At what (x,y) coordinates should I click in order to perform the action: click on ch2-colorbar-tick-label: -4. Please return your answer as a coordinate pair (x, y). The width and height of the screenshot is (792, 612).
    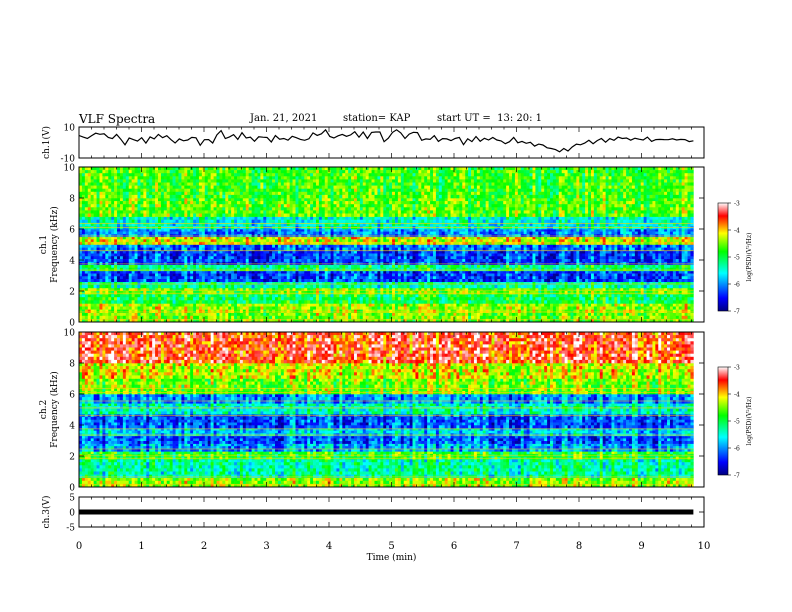
    Looking at the image, I should click on (737, 395).